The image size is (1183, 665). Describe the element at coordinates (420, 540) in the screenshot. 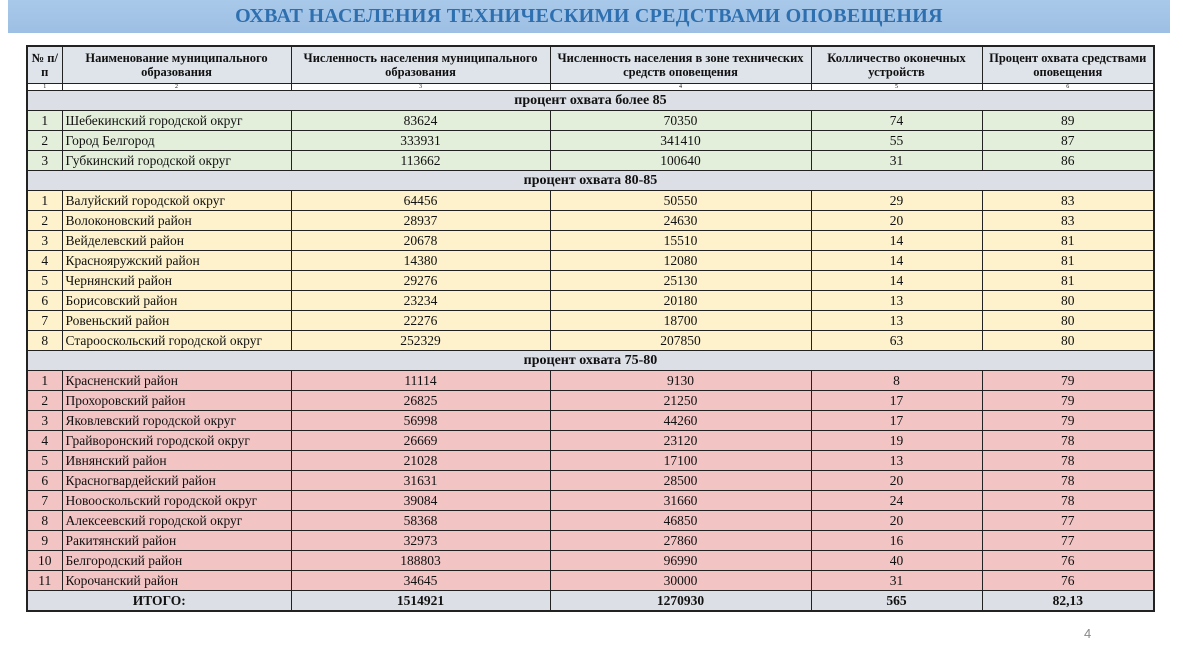

I see `population: 32973` at that location.